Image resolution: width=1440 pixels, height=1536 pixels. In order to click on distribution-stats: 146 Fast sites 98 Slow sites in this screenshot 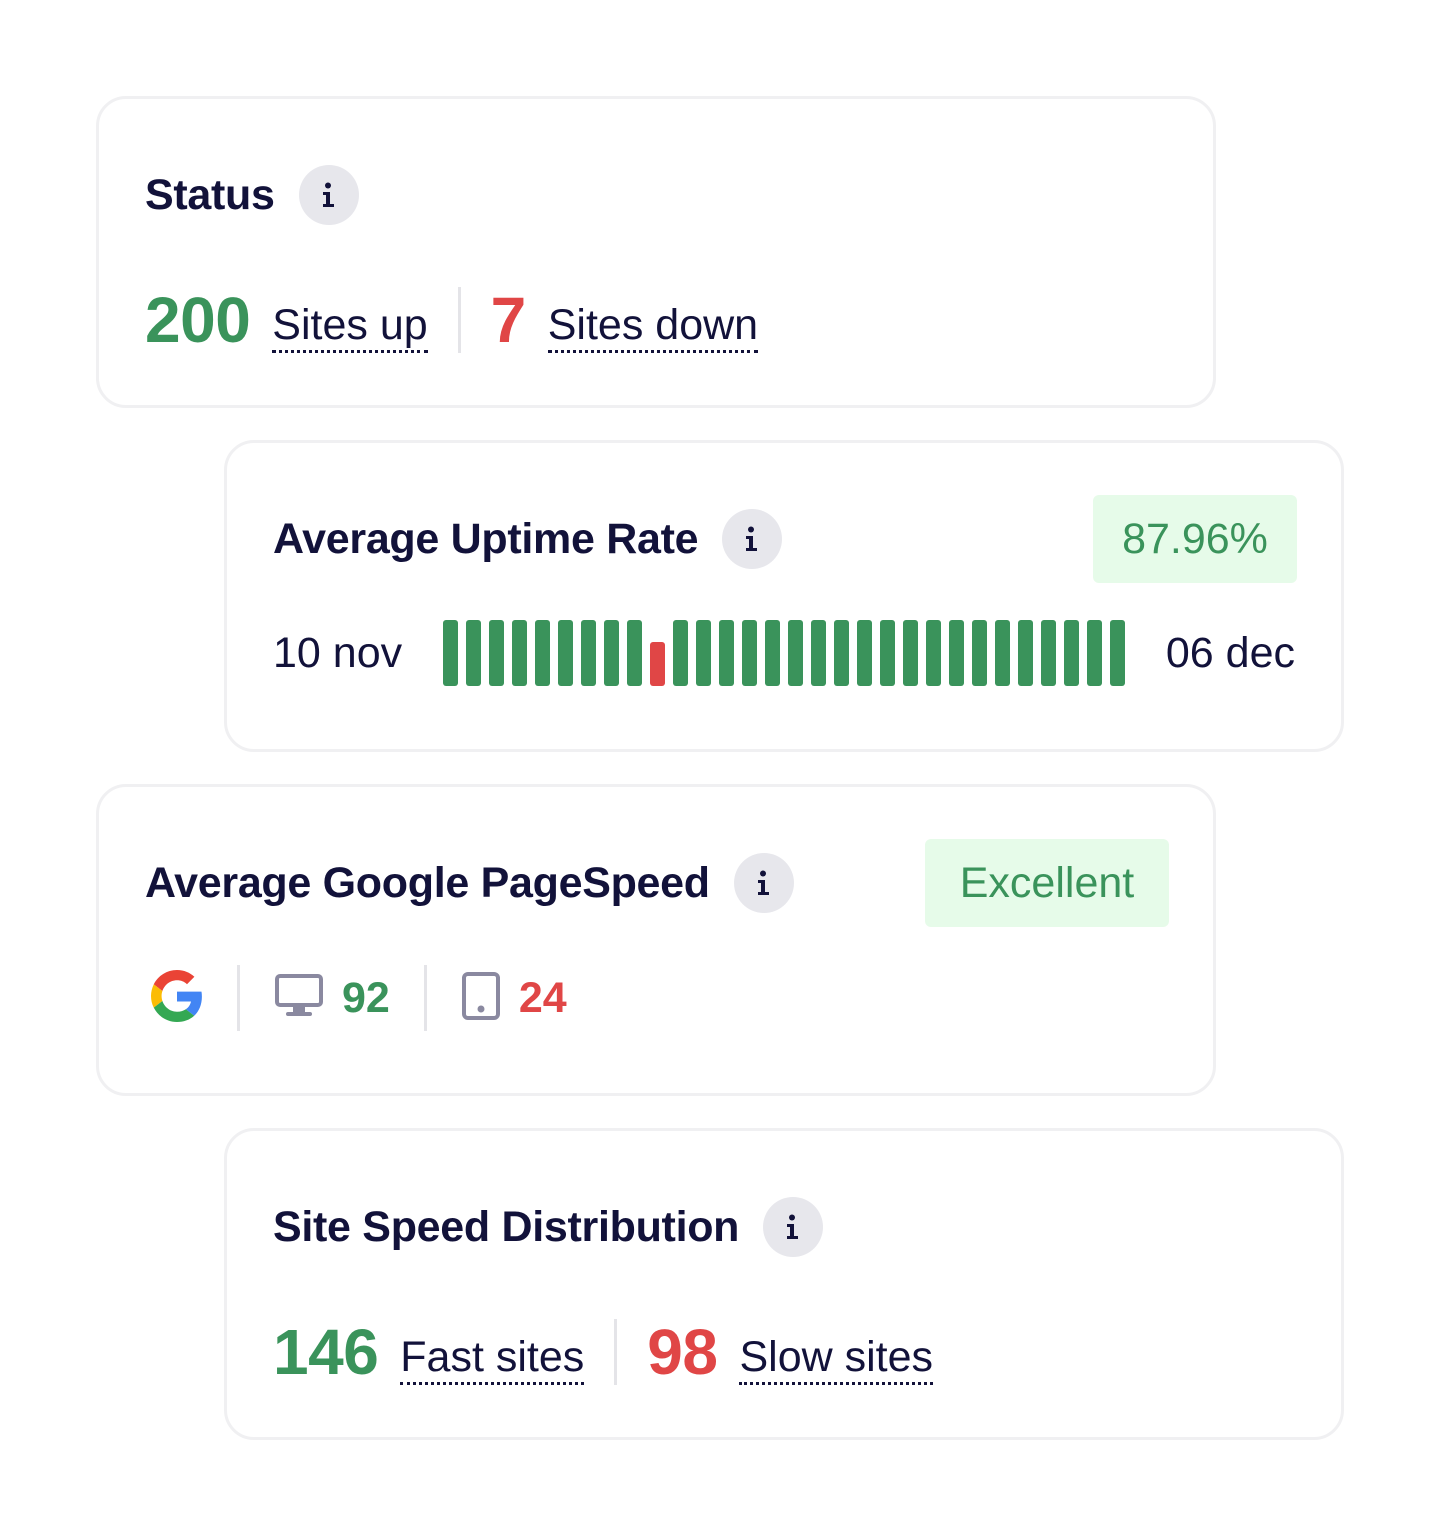, I will do `click(603, 1352)`.